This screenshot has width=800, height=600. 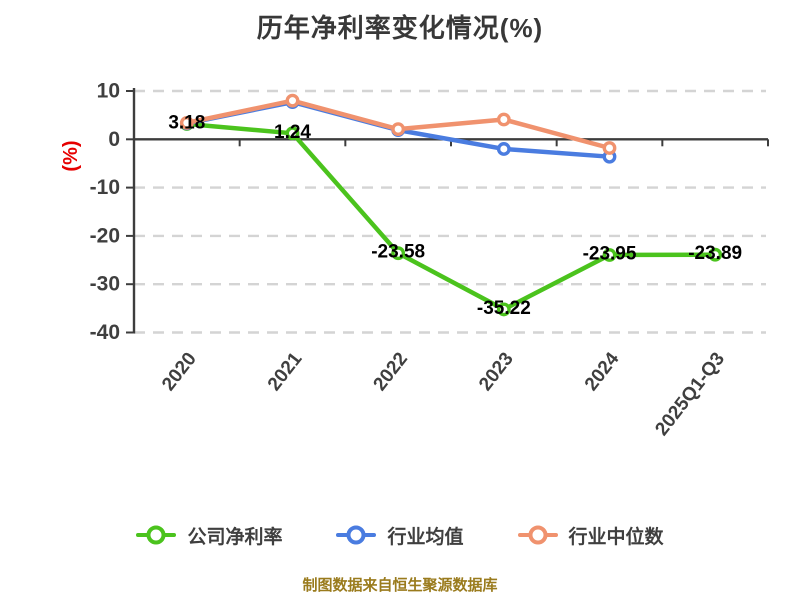 I want to click on data-point-label: -23.89, so click(x=715, y=253).